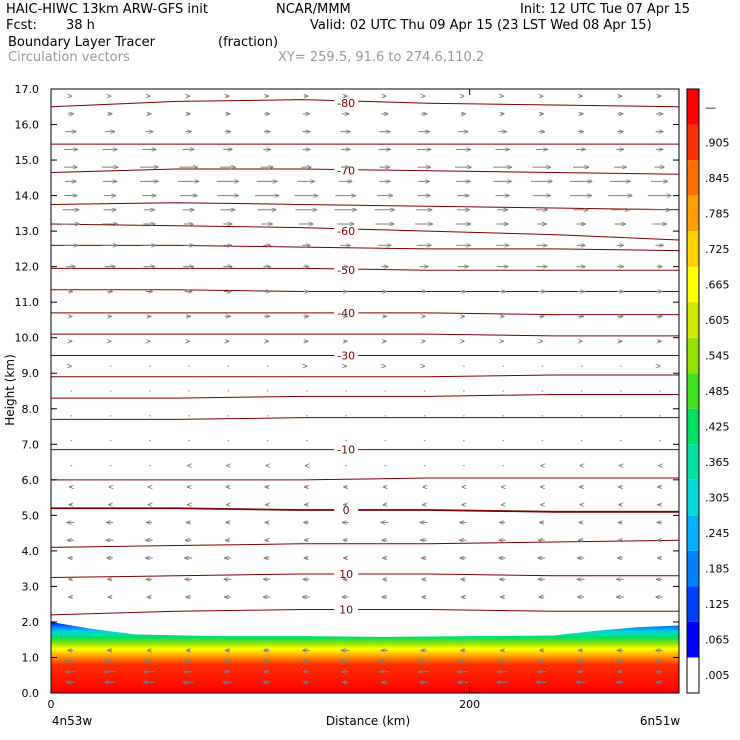  What do you see at coordinates (717, 640) in the screenshot?
I see `colorbar-label: .065` at bounding box center [717, 640].